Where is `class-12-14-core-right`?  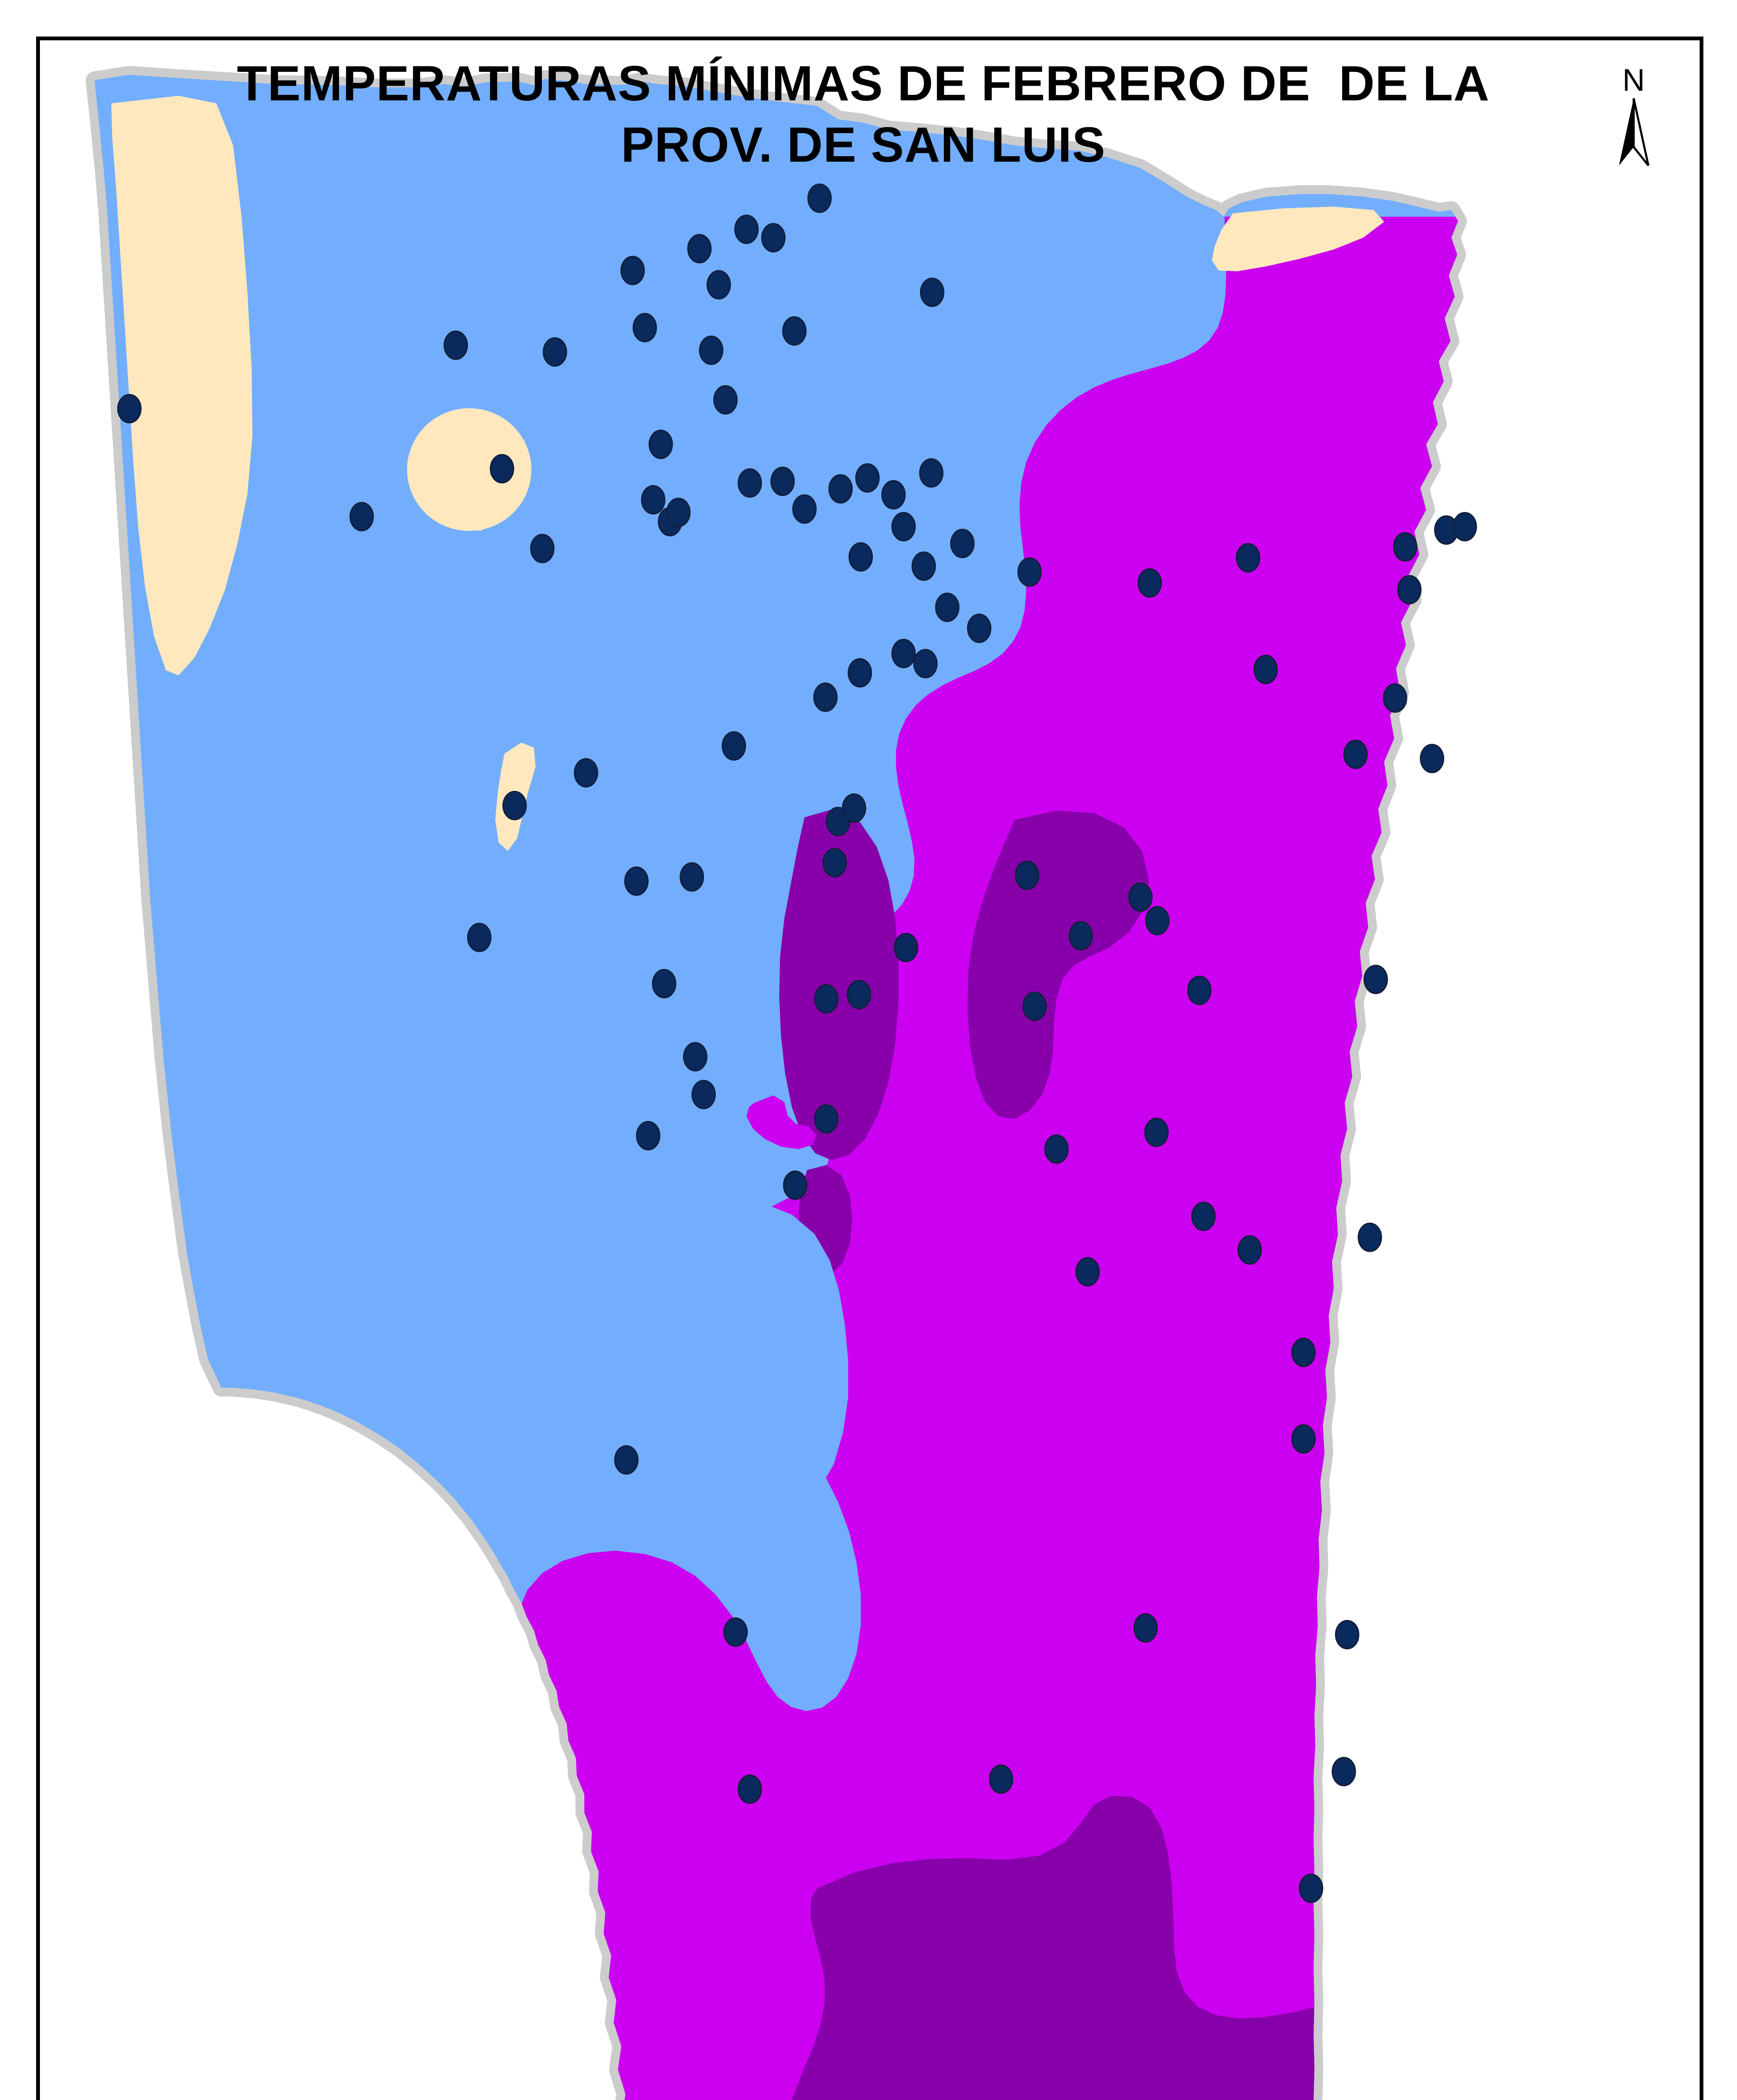
class-12-14-core-right is located at coordinates (1058, 965).